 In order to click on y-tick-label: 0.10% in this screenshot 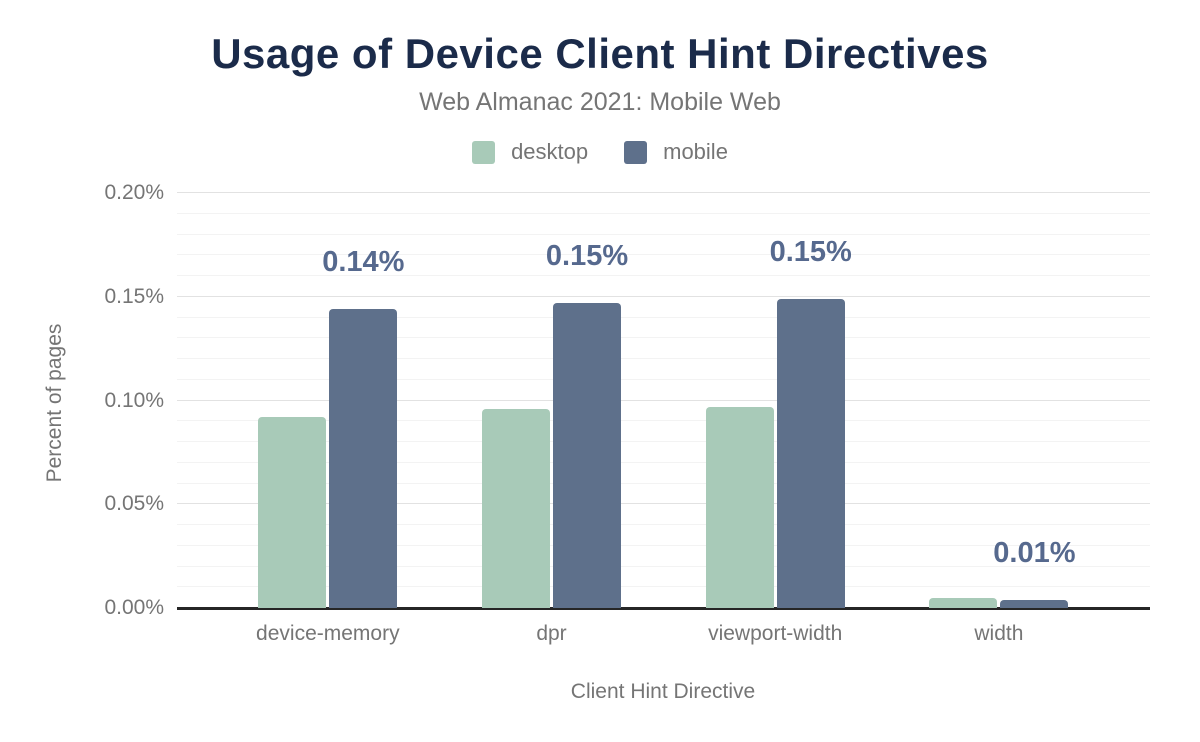, I will do `click(134, 400)`.